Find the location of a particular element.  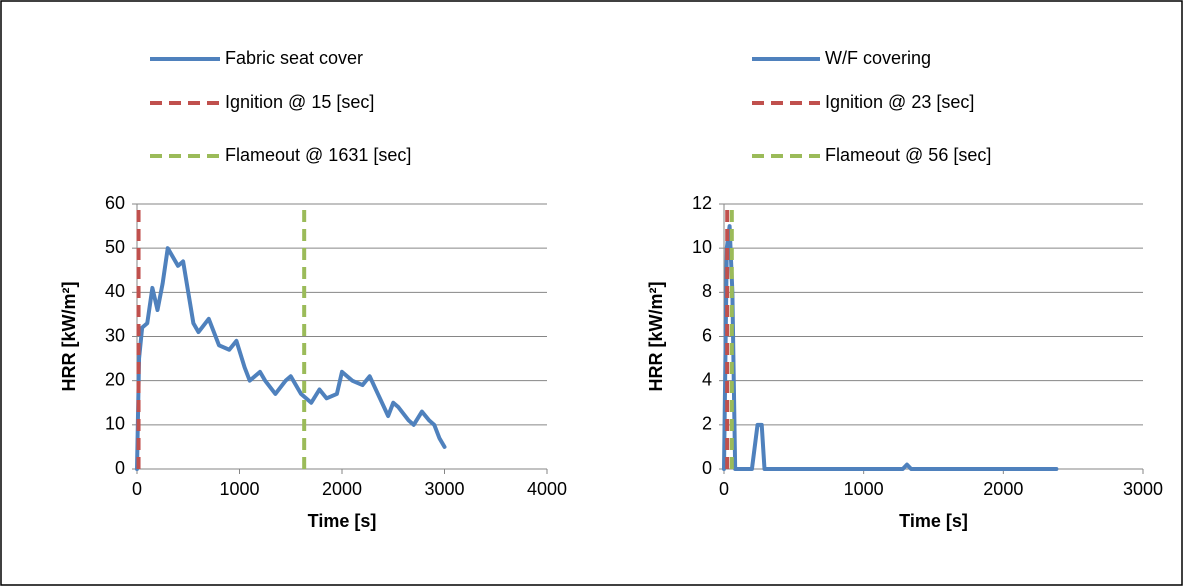

legend-label: W/F covering is located at coordinates (878, 58).